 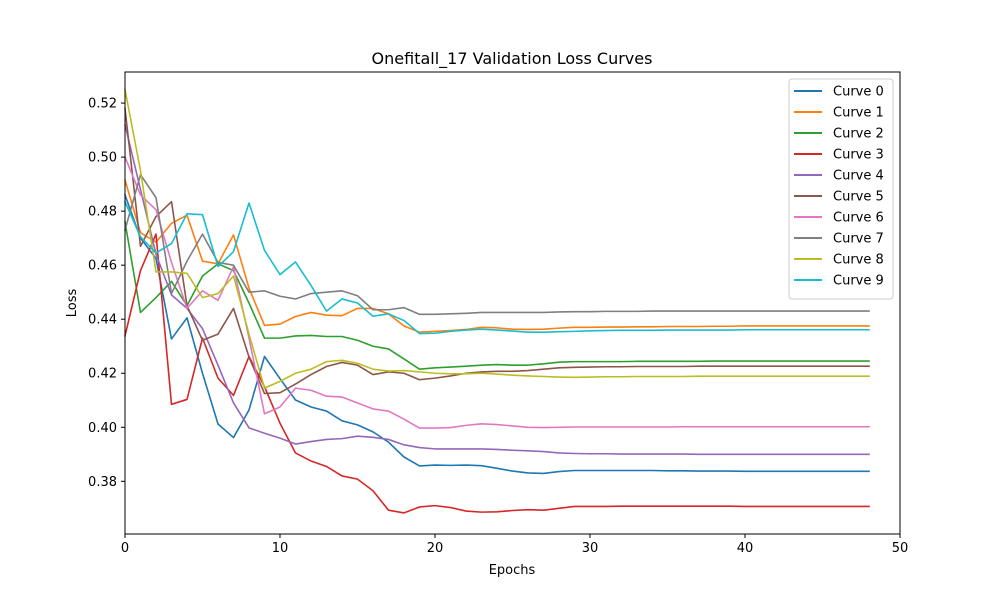 I want to click on y-tick-label: 0.38, so click(x=102, y=482).